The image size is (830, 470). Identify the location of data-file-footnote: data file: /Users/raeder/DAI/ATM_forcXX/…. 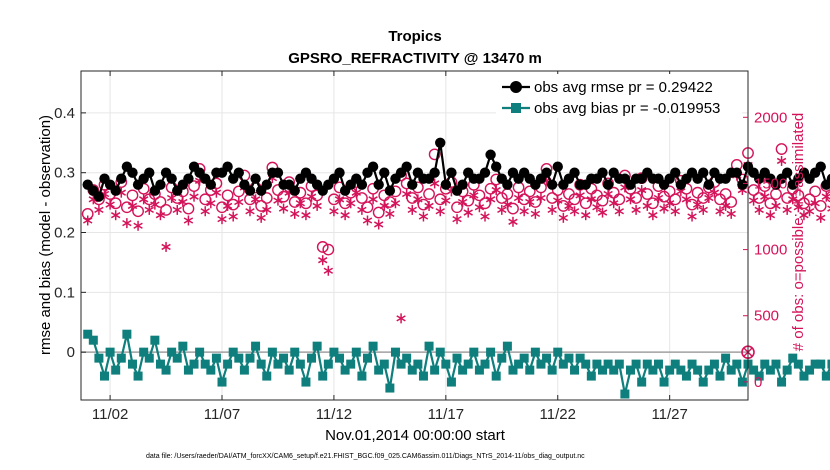
(365, 456).